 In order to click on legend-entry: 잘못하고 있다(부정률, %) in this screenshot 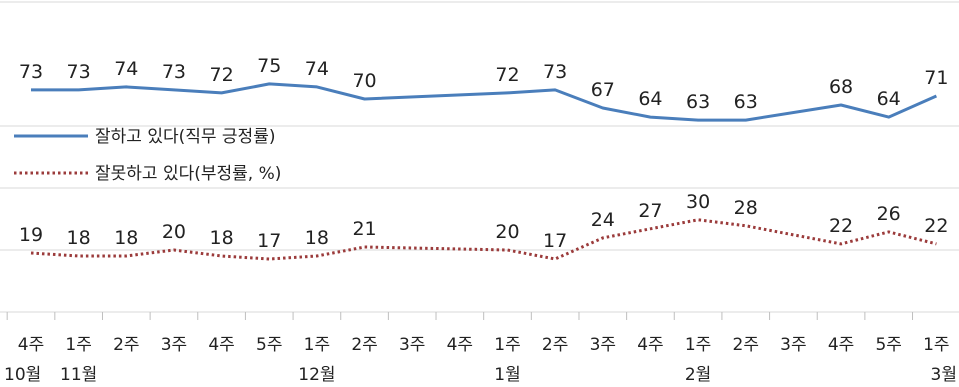, I will do `click(147, 174)`.